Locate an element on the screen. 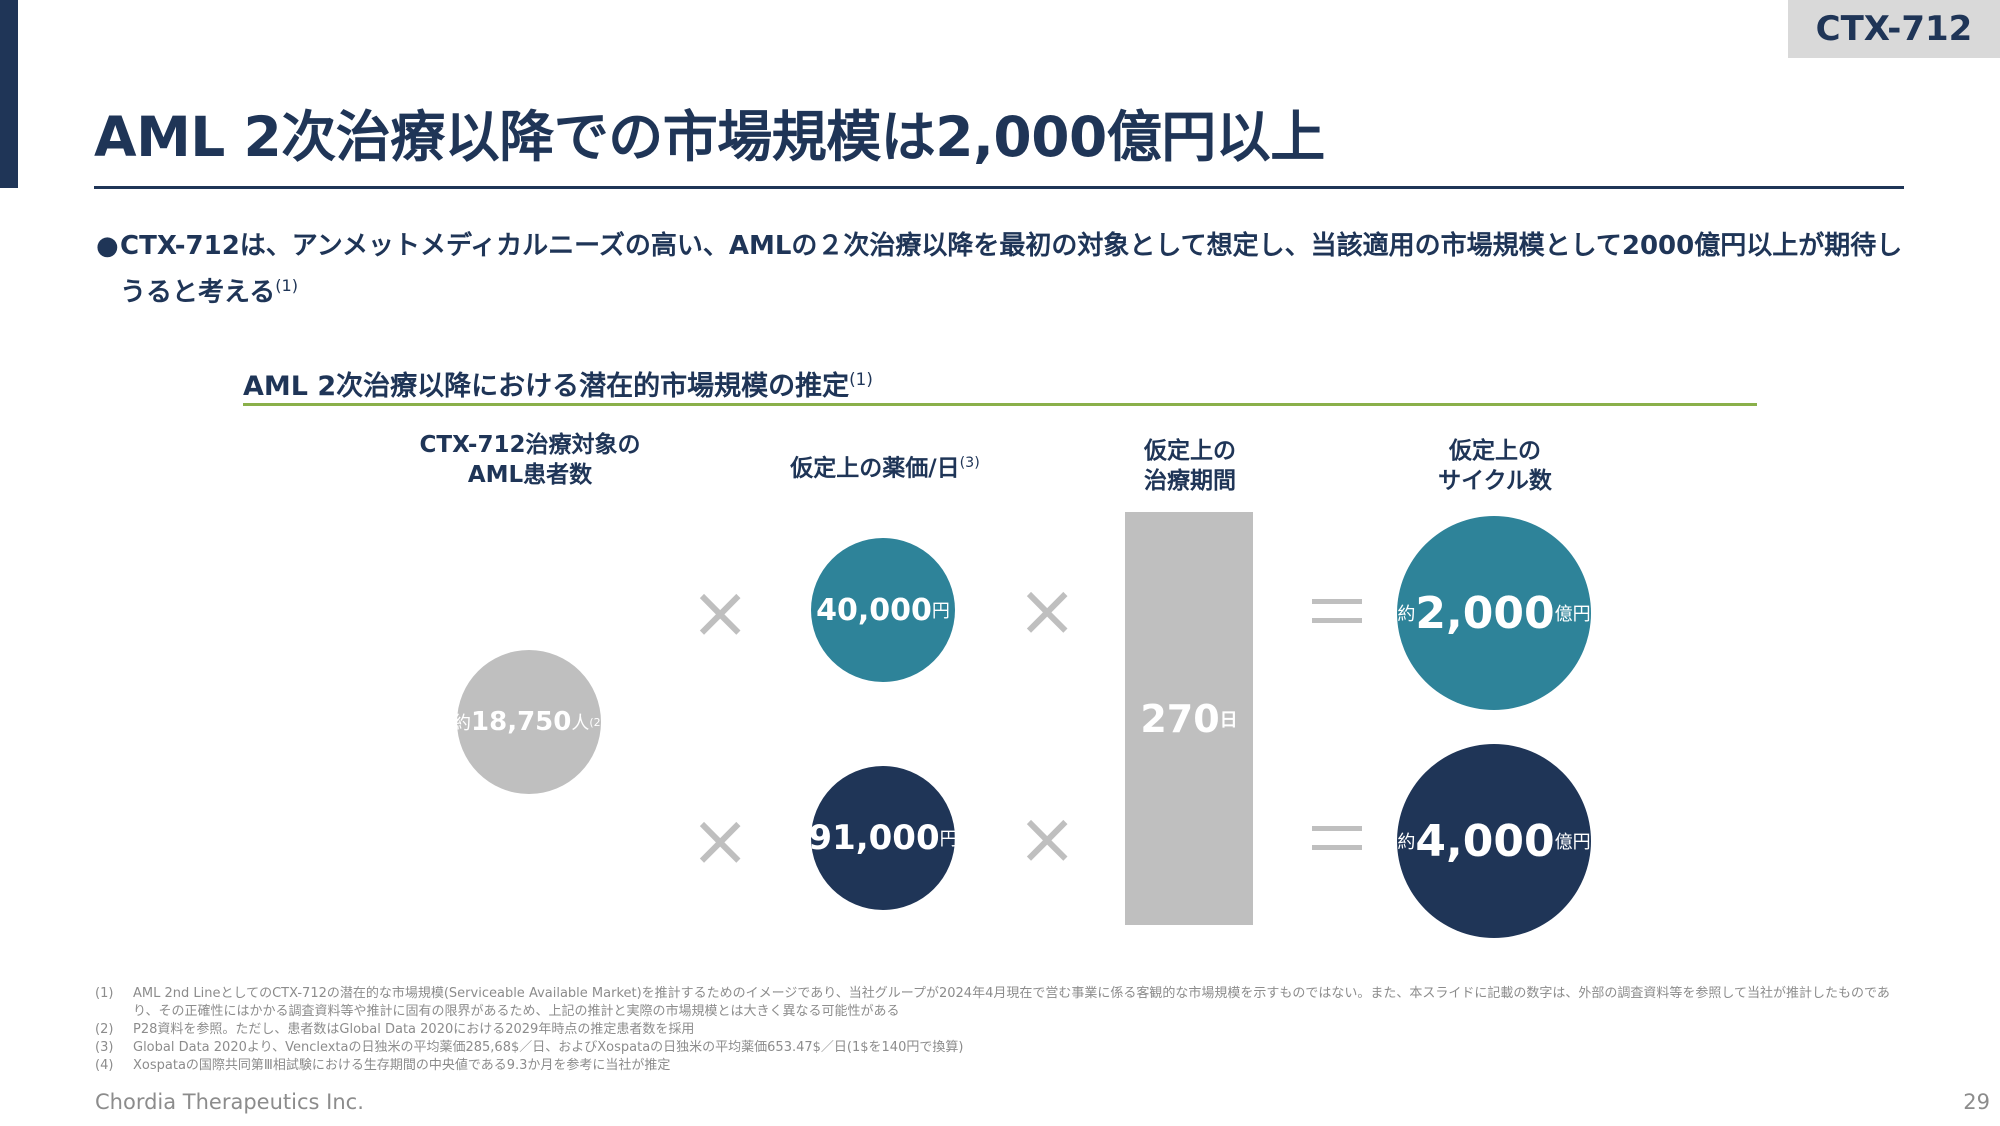 This screenshot has height=1126, width=2000. header-period-line2: 治療期間 is located at coordinates (1190, 481).